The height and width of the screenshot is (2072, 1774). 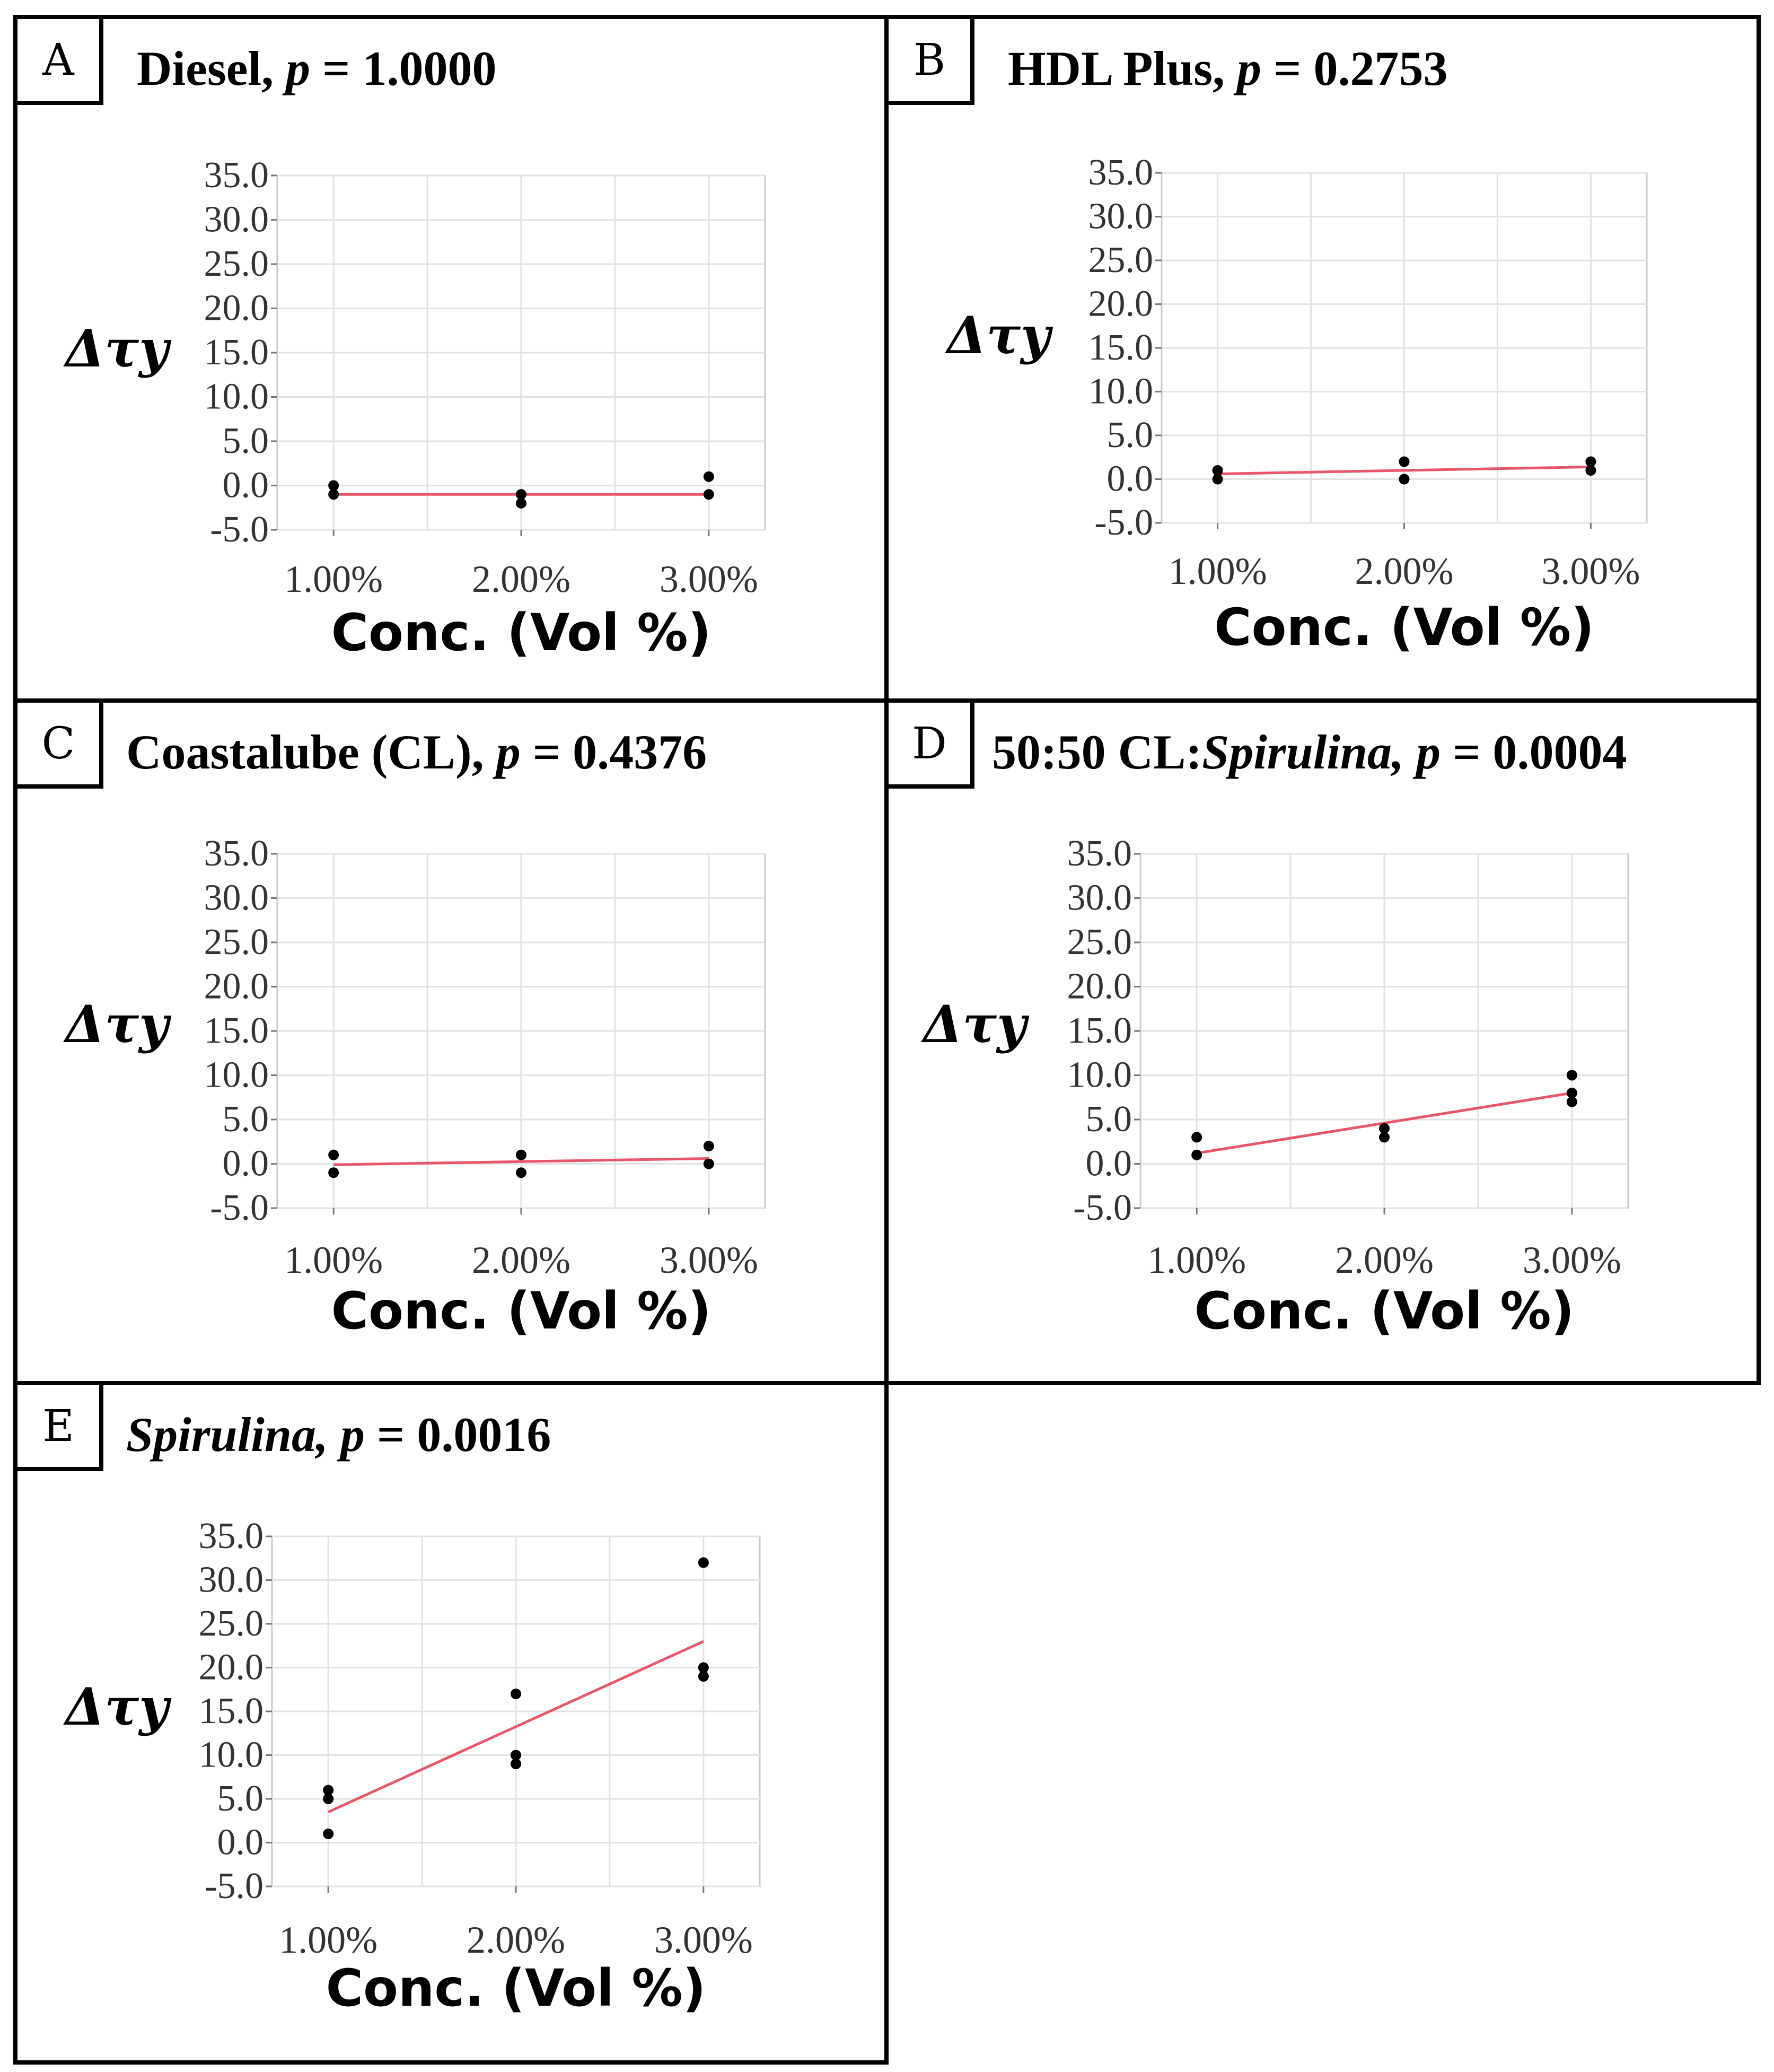 I want to click on title-prefix: 50:50 CL:, so click(x=1097, y=752).